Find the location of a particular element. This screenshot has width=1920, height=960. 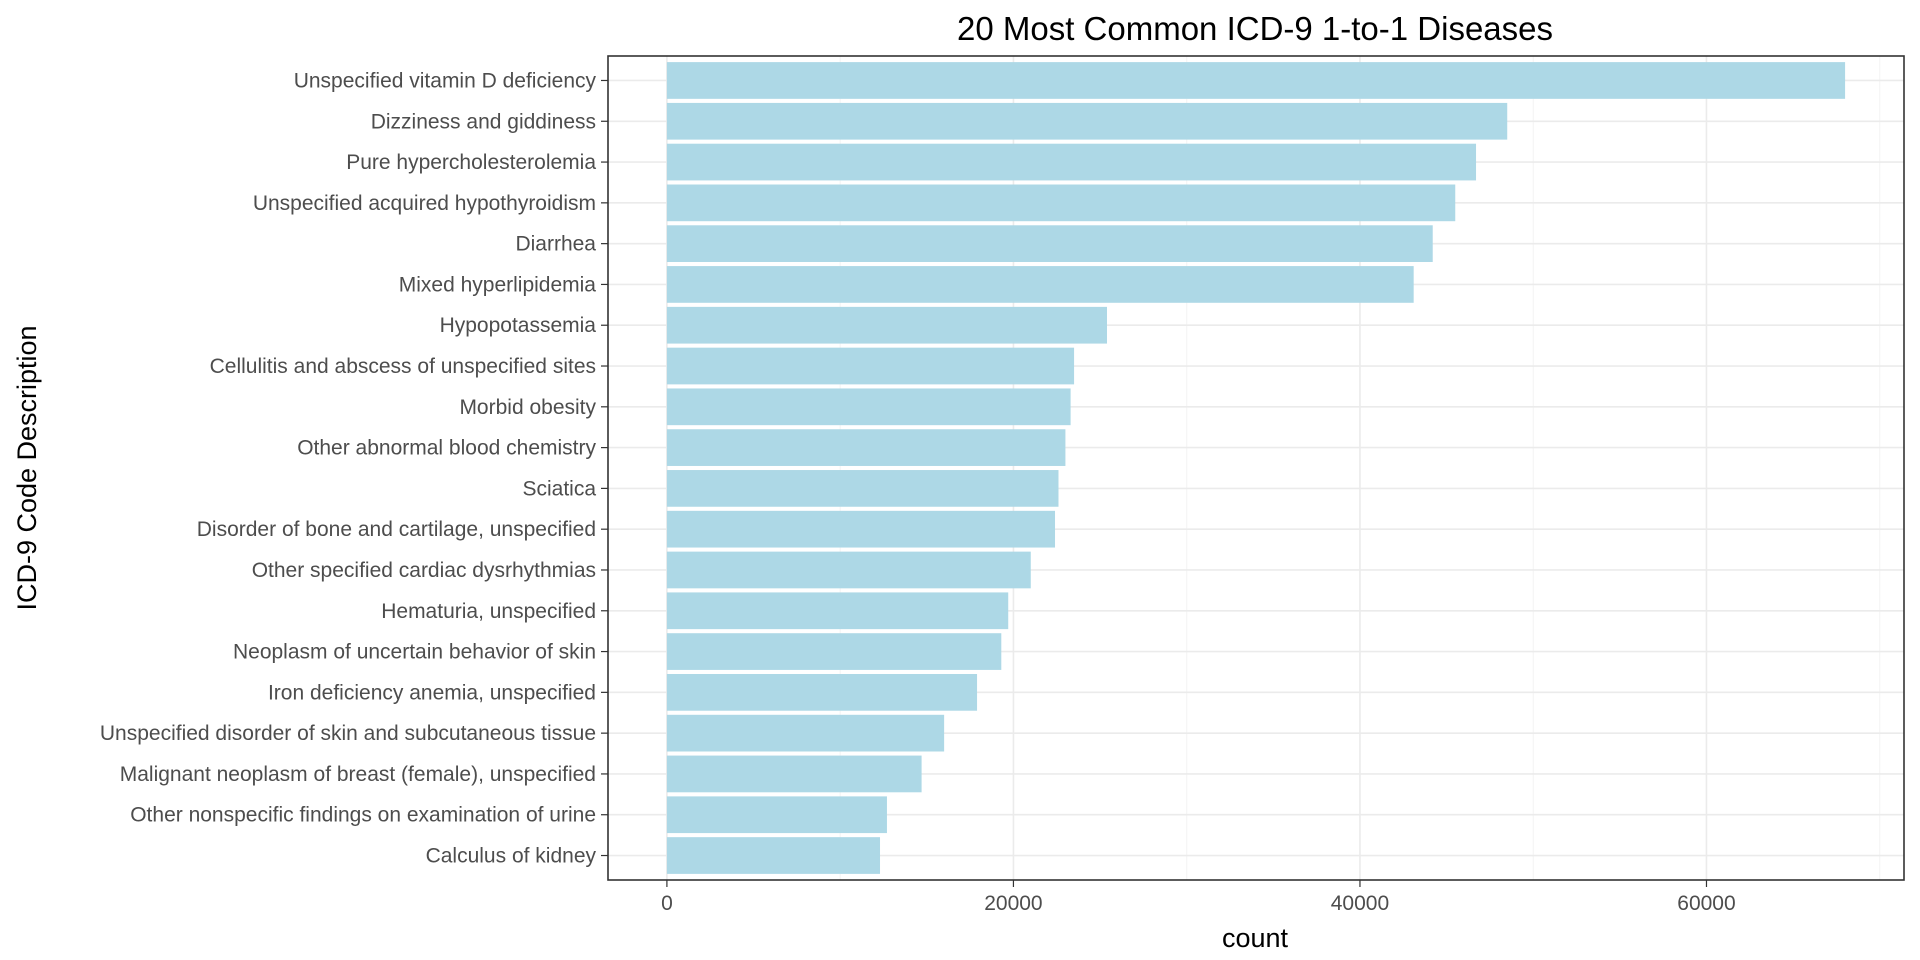

chart-title: 20 Most Common ICD-9 1-to-1 Diseases is located at coordinates (1255, 28).